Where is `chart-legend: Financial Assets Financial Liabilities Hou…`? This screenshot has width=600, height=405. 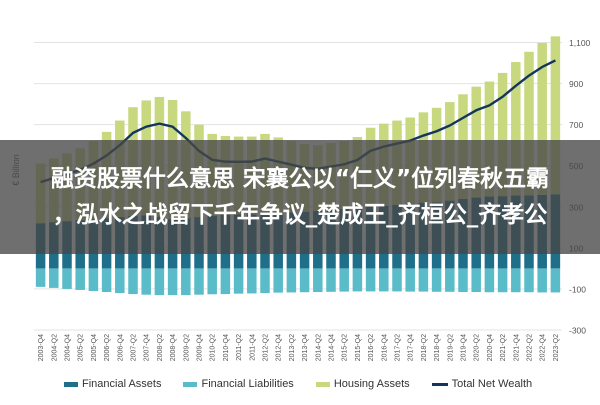 chart-legend: Financial Assets Financial Liabilities Hou… is located at coordinates (329, 384).